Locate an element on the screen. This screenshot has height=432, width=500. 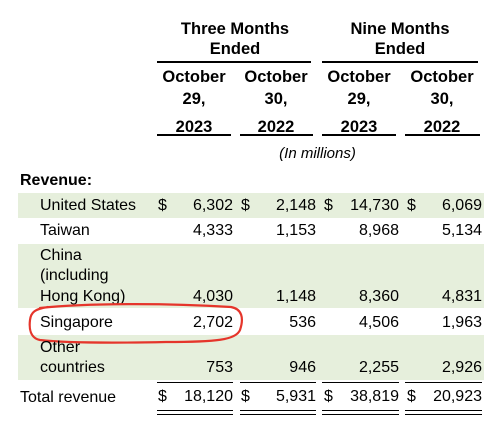
total-cell-1: 18,120 is located at coordinates (208, 396).